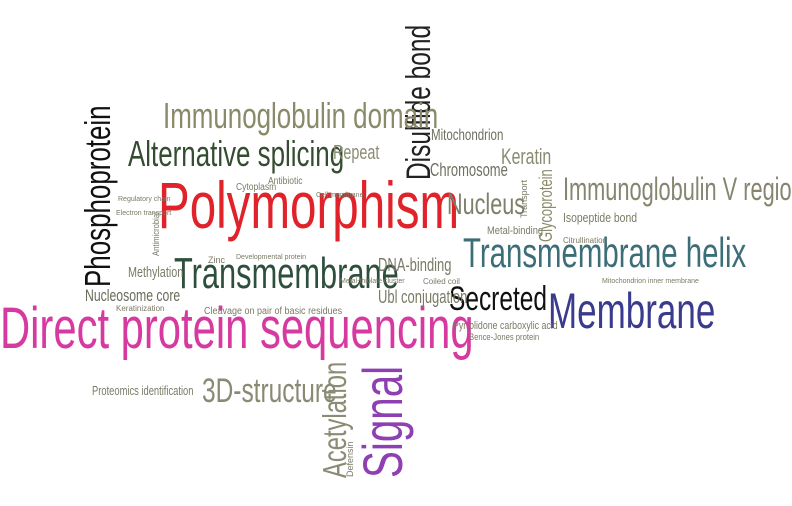 This screenshot has width=792, height=506. Describe the element at coordinates (469, 170) in the screenshot. I see `word-chromosome: Chromosome` at that location.